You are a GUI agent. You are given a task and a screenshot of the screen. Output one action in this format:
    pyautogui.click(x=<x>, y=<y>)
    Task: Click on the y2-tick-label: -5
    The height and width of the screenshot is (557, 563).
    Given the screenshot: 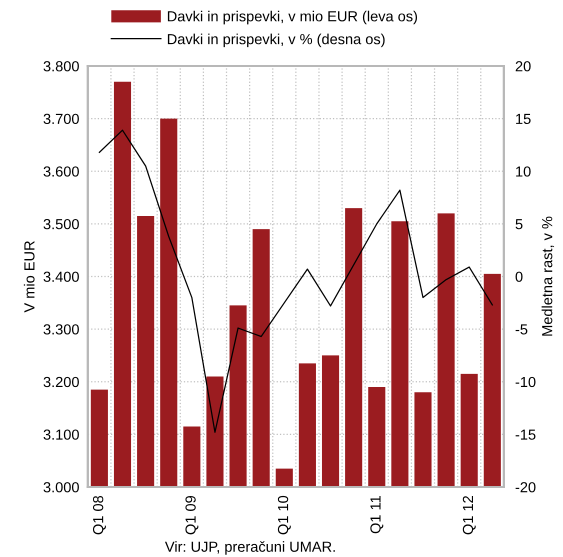 What is the action you would take?
    pyautogui.click(x=522, y=329)
    